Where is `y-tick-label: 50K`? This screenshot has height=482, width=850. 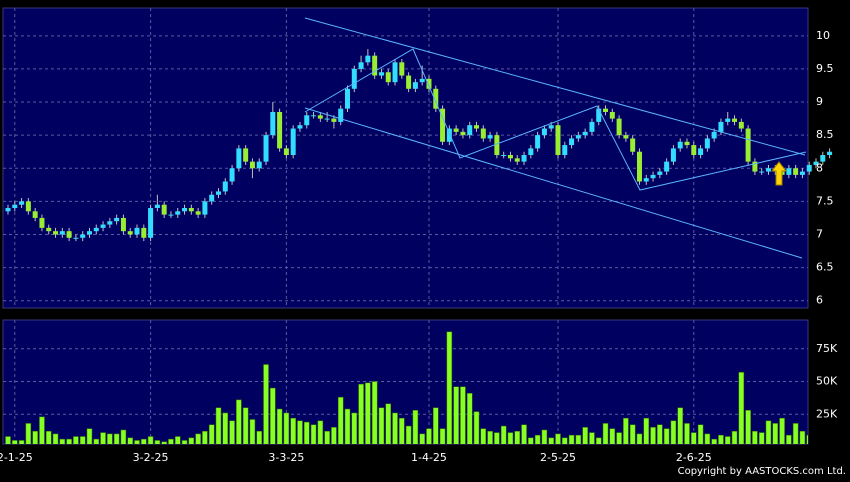 y-tick-label: 50K is located at coordinates (827, 381).